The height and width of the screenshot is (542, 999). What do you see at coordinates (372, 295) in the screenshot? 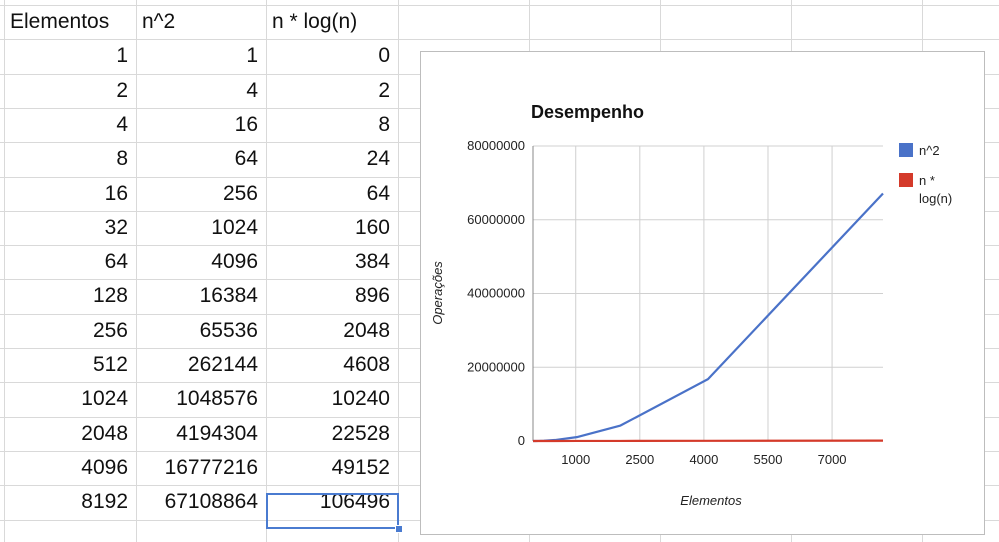
I see `table-cell: 896` at bounding box center [372, 295].